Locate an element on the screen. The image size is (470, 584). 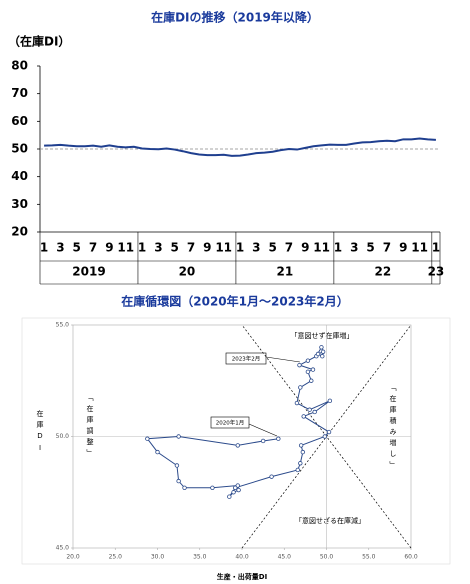
y-tick-label: 20 is located at coordinates (19, 232).